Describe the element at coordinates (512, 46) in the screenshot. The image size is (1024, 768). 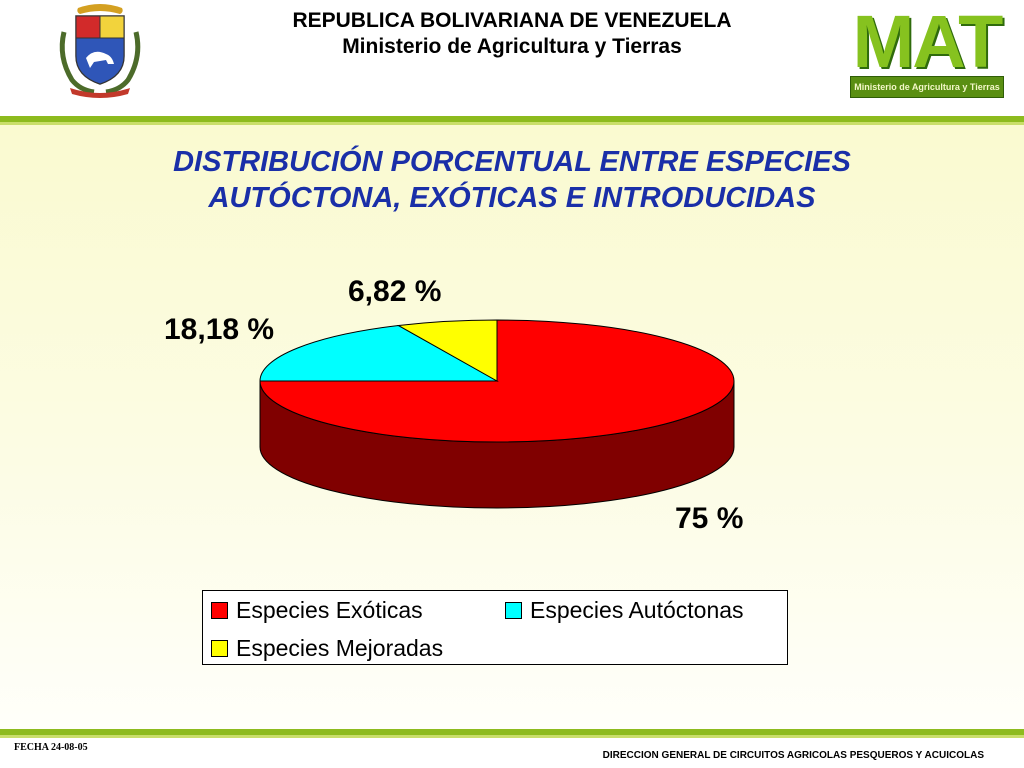
I see `header-ministry: Ministerio de Agricultura y Tierras` at that location.